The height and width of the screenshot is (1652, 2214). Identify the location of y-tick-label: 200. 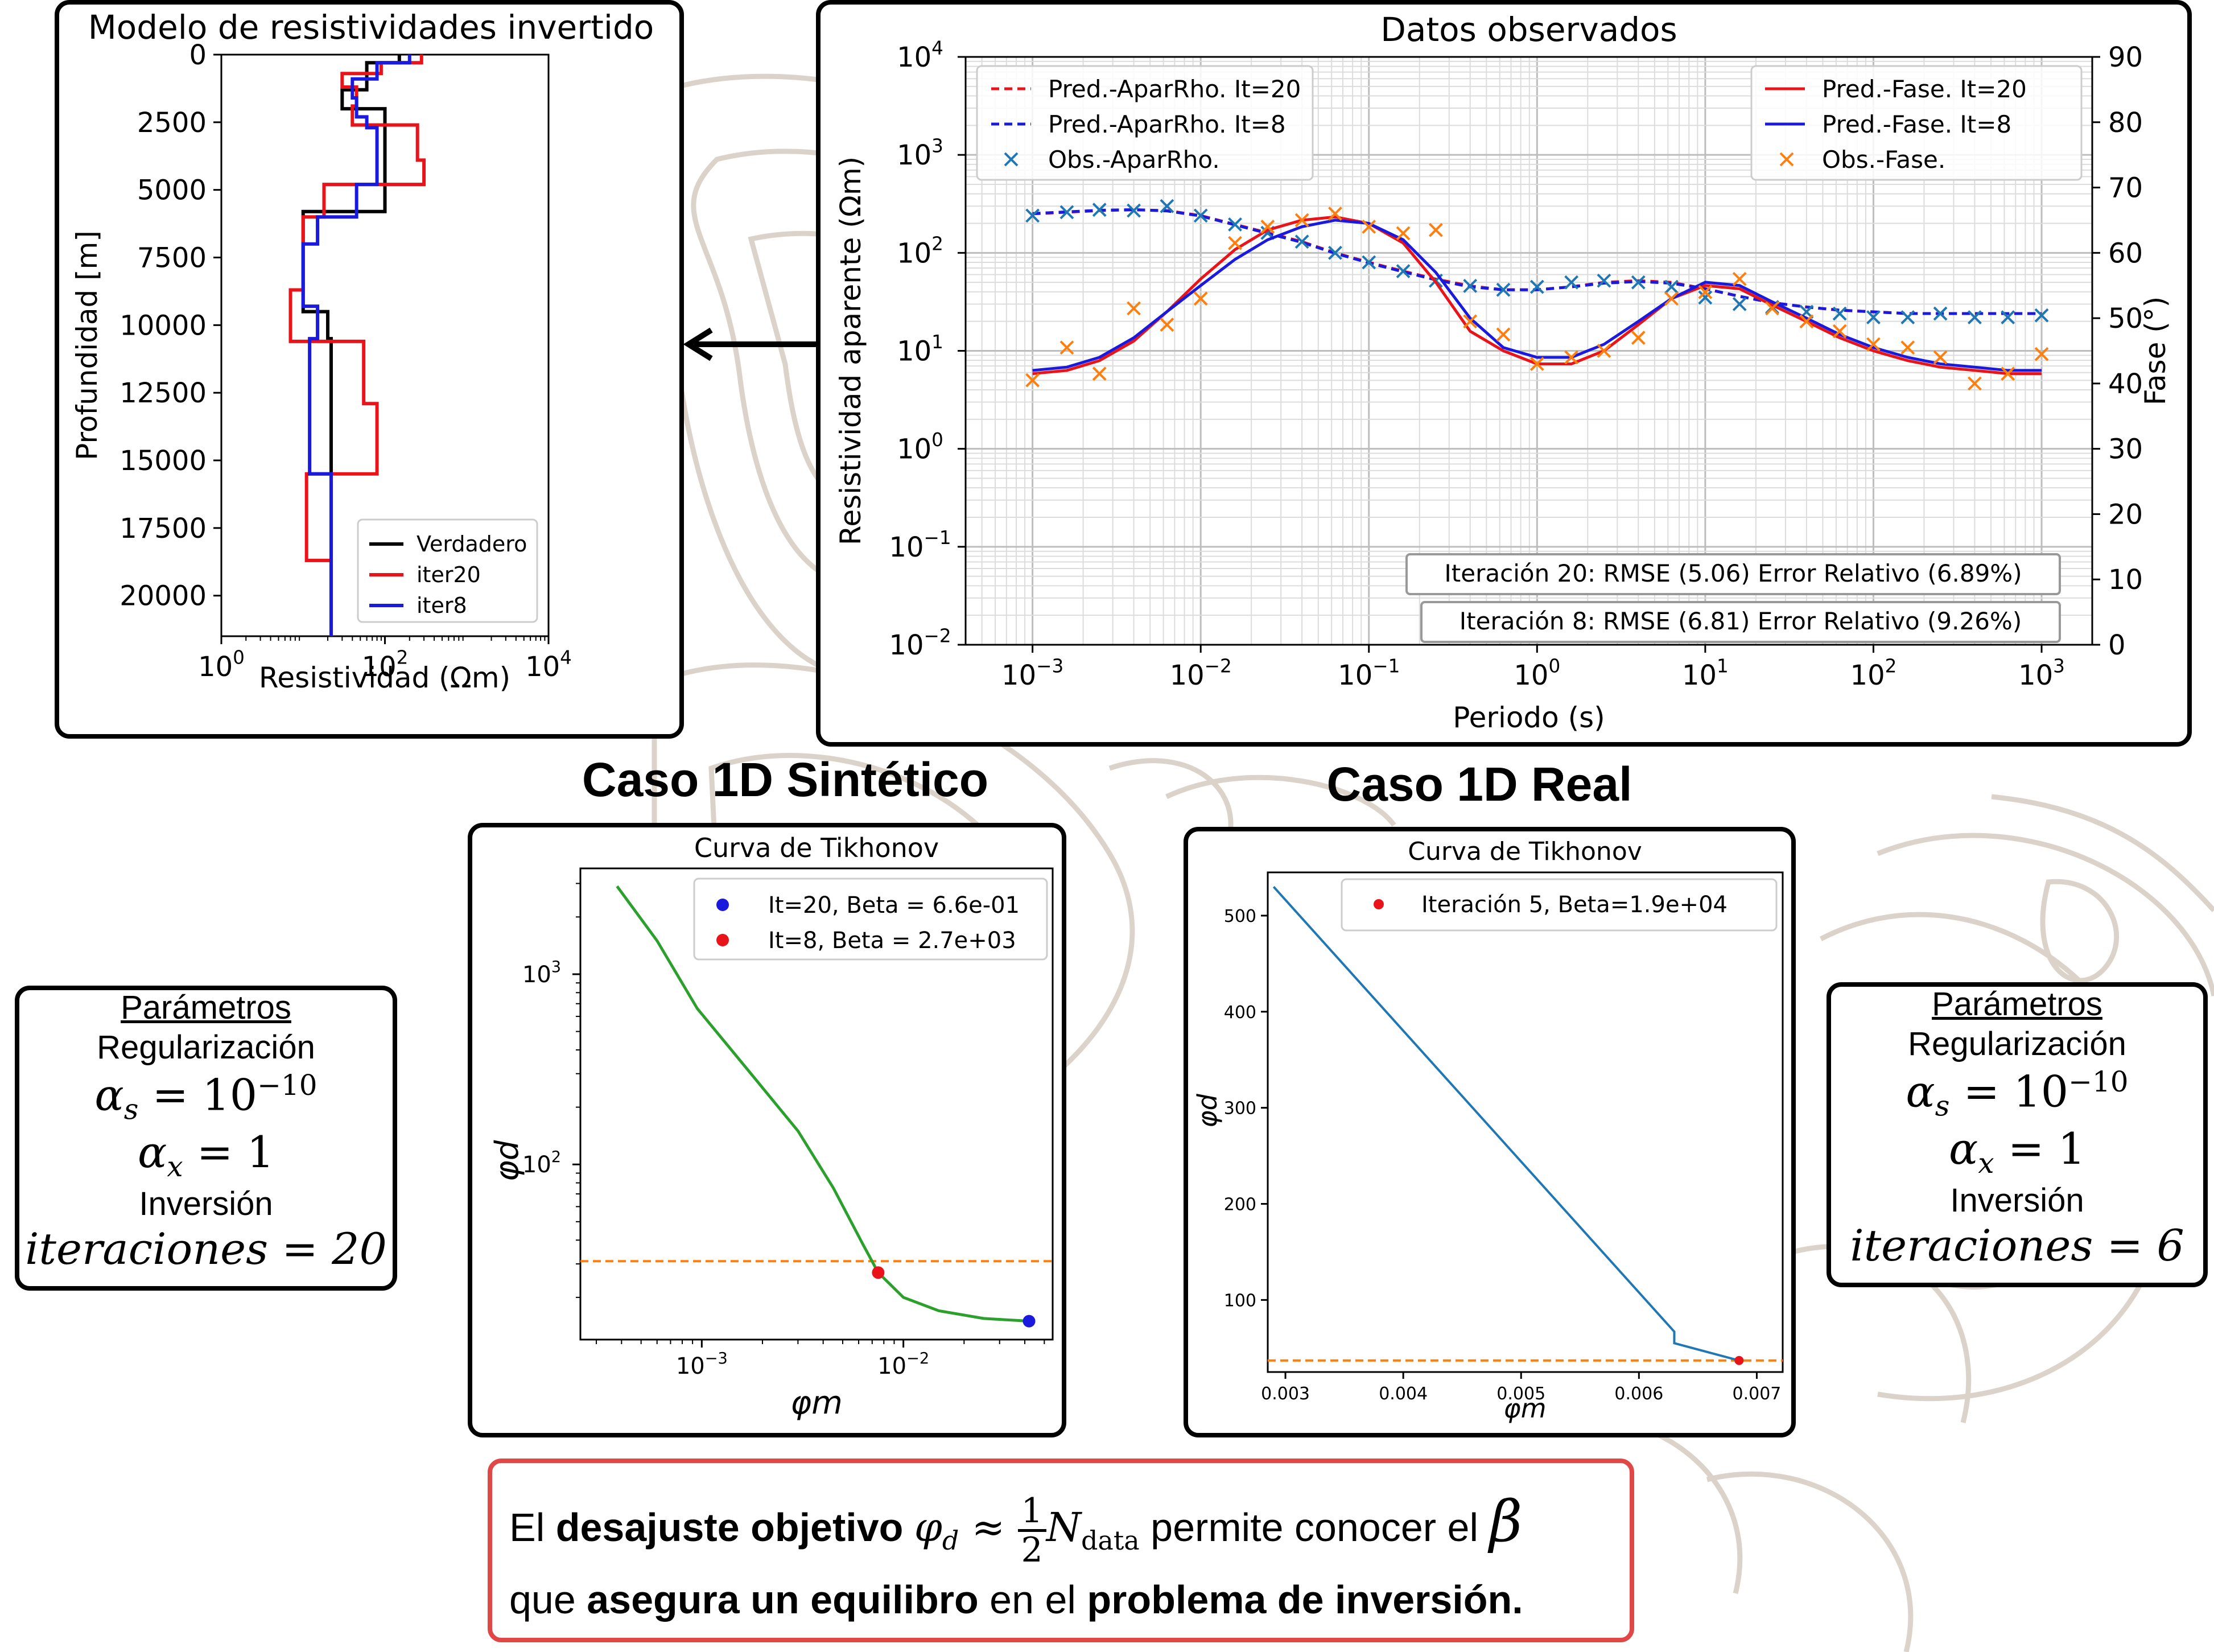
(1240, 1205).